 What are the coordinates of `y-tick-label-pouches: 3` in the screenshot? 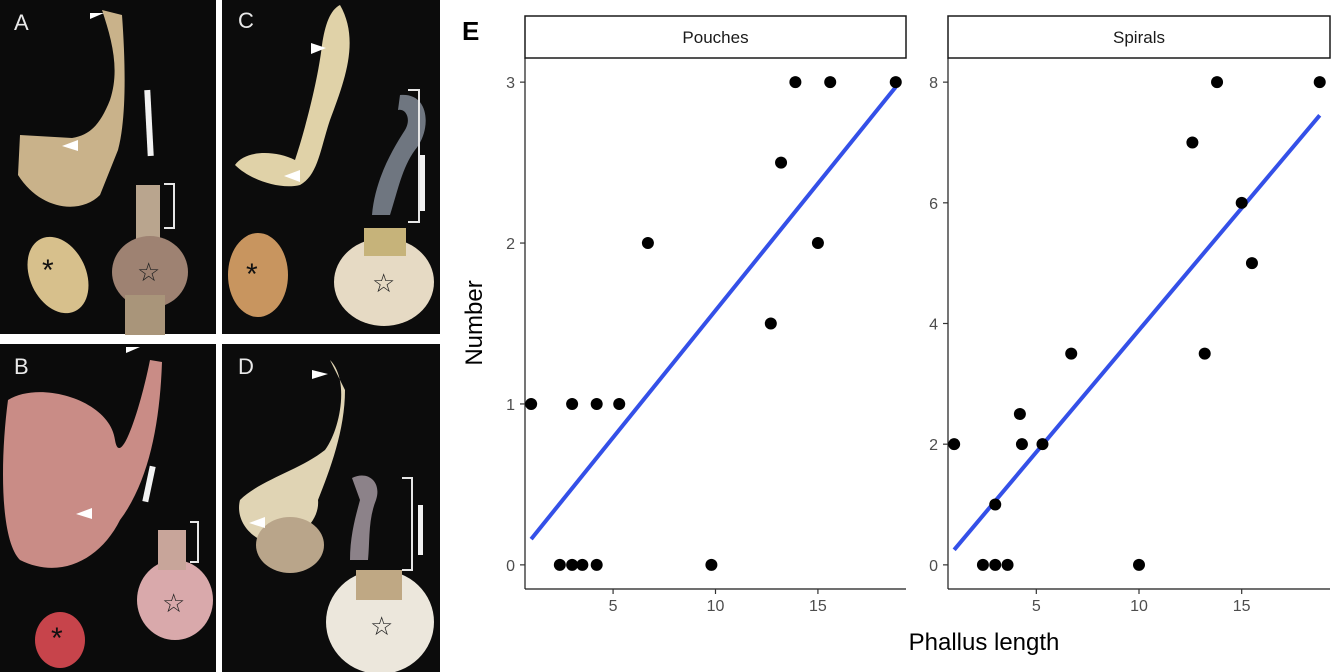 It's located at (510, 83).